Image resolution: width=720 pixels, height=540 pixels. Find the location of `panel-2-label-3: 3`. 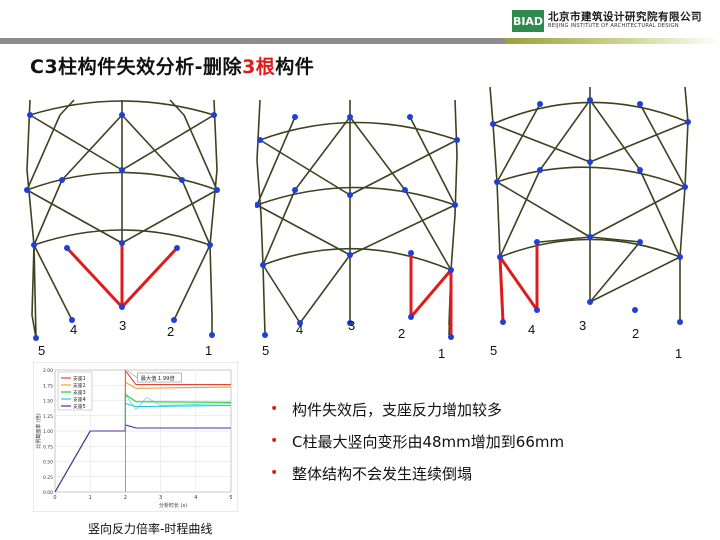

panel-2-label-3: 3 is located at coordinates (352, 325).